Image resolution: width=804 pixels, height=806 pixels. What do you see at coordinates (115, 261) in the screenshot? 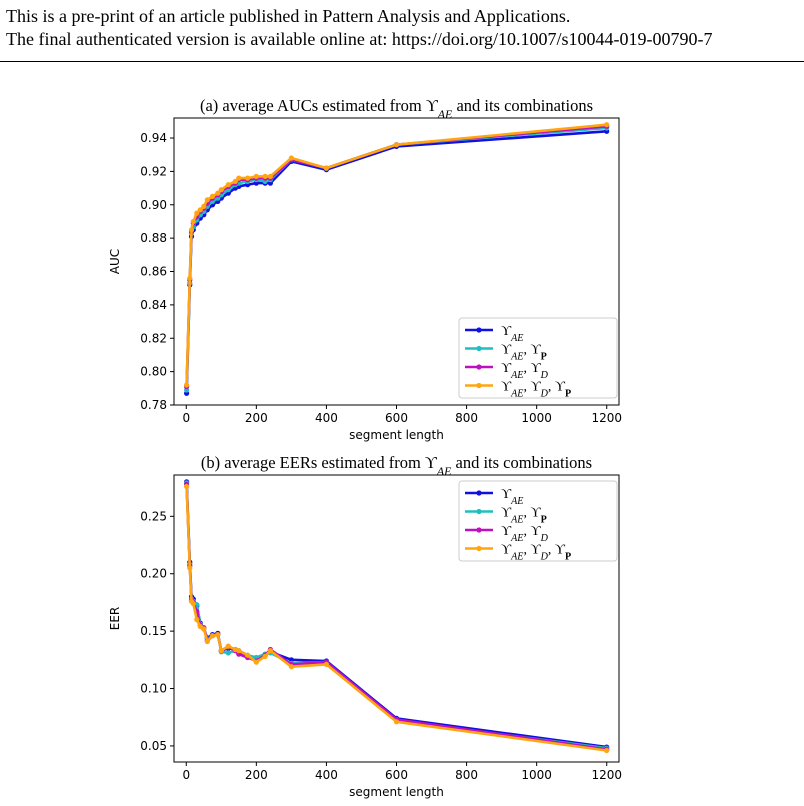
I see `y-axis-label: AUC` at bounding box center [115, 261].